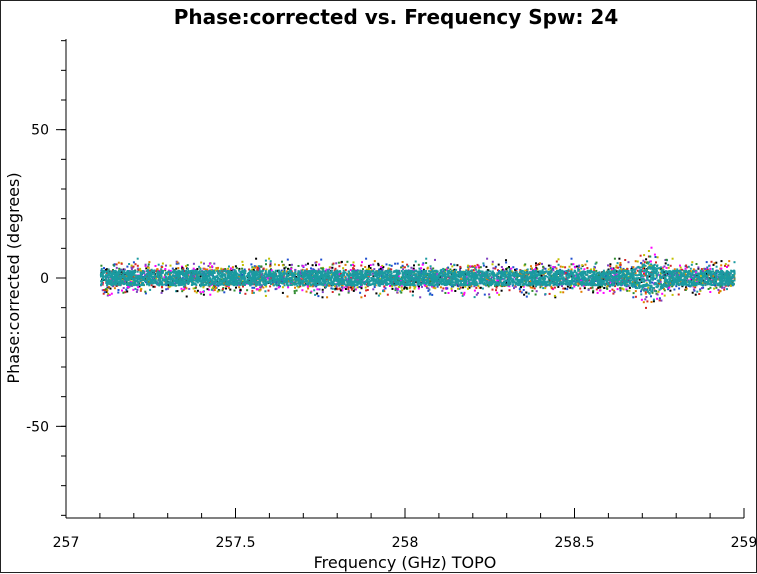  What do you see at coordinates (37, 427) in the screenshot?
I see `y-tick-label: -50` at bounding box center [37, 427].